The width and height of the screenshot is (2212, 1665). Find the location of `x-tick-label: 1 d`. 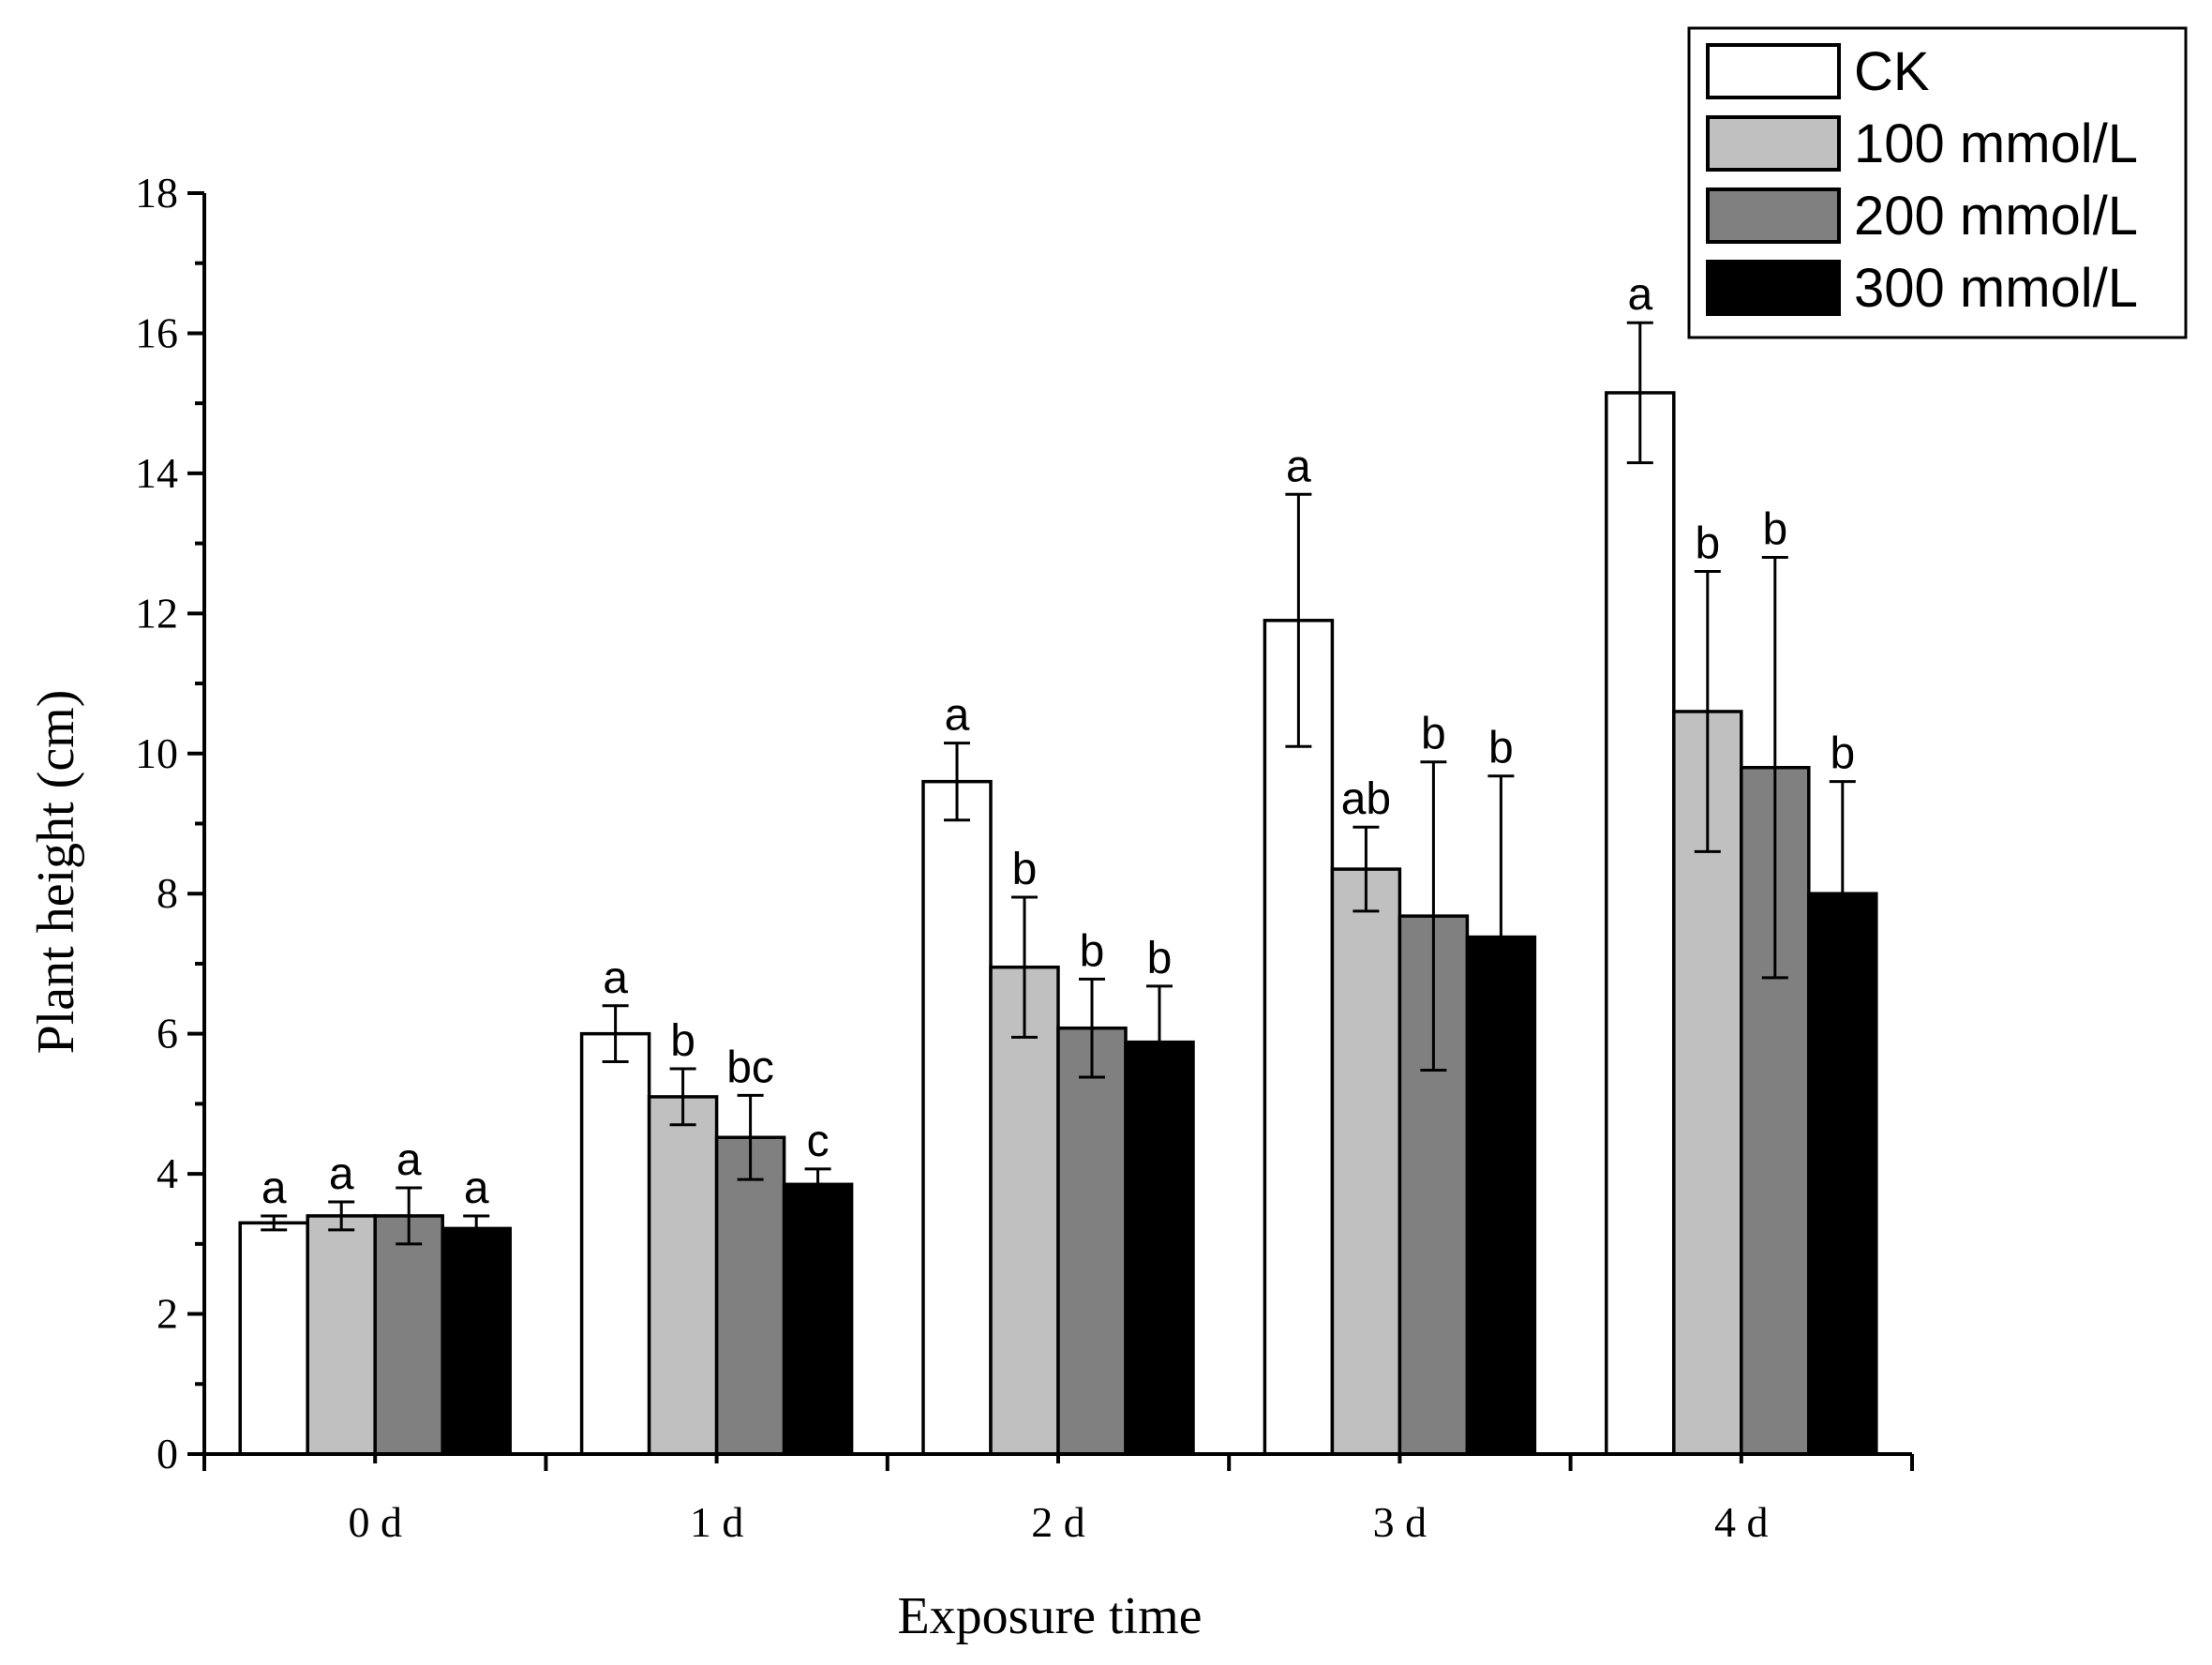

x-tick-label: 1 d is located at coordinates (717, 1522).